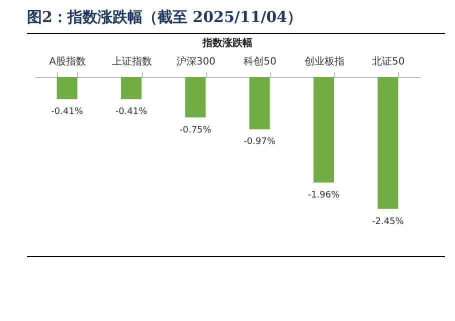 The image size is (455, 321). What do you see at coordinates (260, 62) in the screenshot?
I see `x-tick-label: 科创50` at bounding box center [260, 62].